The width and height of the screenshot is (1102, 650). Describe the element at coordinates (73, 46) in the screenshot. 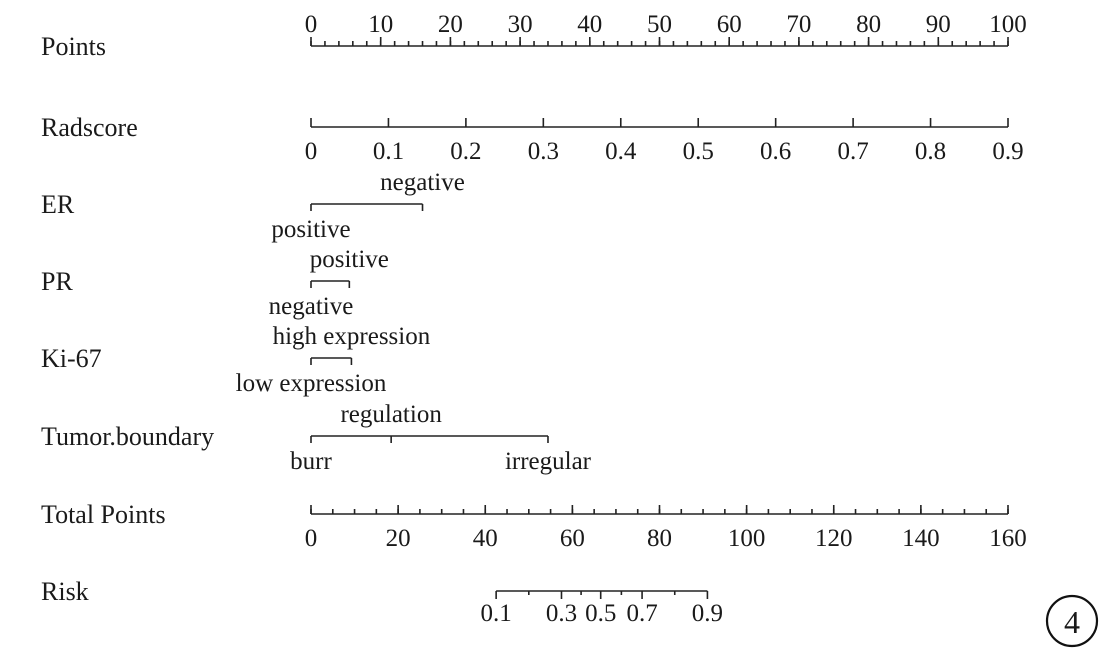

I see `row-label: Points` at that location.